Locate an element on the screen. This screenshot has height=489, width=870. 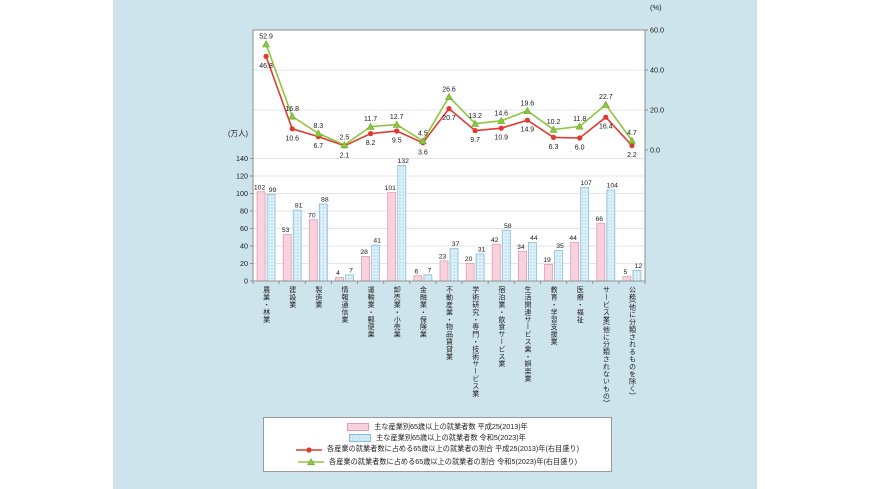
left-axis-tick-label: 20 is located at coordinates (244, 263).